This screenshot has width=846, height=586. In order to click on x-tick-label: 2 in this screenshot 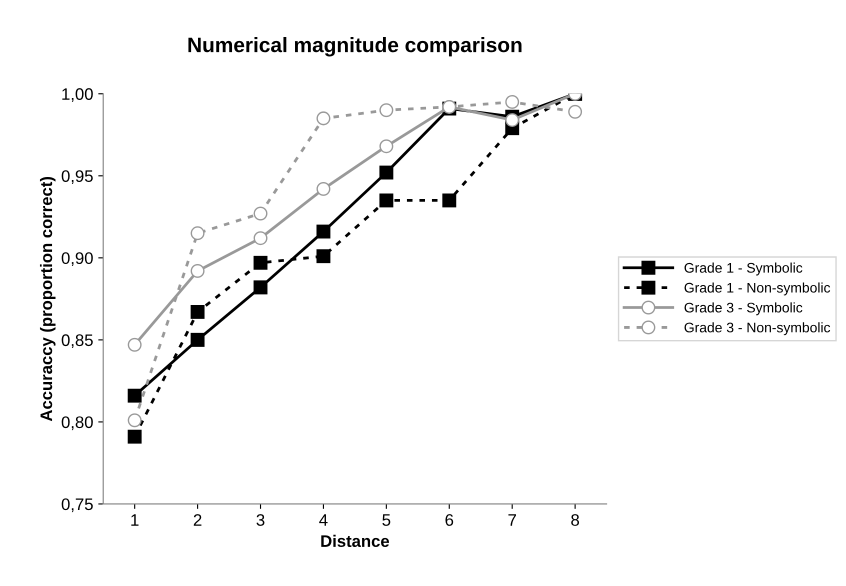, I will do `click(198, 520)`.